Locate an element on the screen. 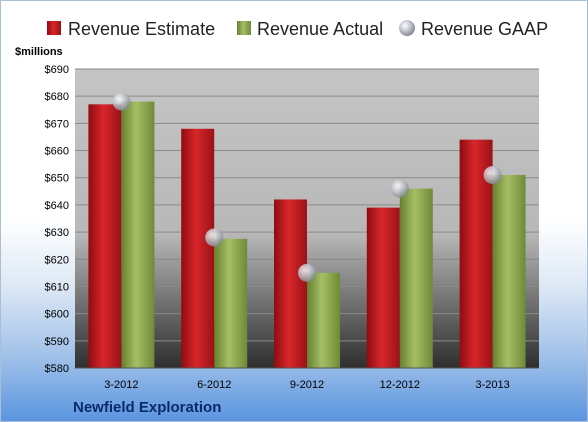 Image resolution: width=588 pixels, height=422 pixels. x-tick-label: 3-2012 is located at coordinates (121, 385).